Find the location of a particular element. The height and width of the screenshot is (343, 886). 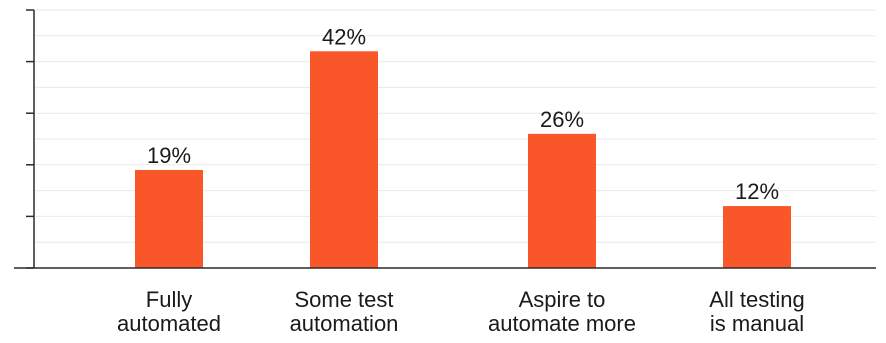

bar-value-label: 19% is located at coordinates (169, 155).